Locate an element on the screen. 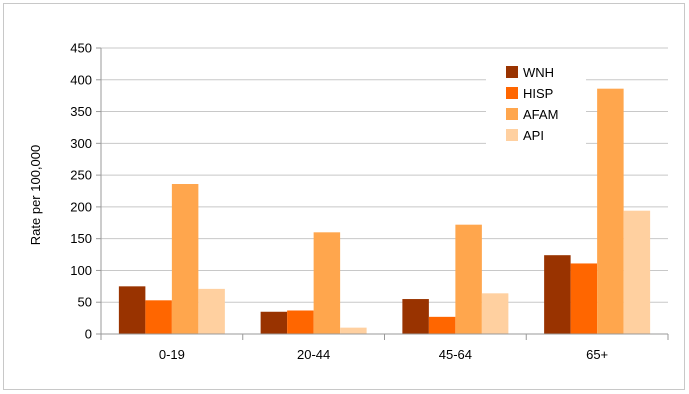 Image resolution: width=689 pixels, height=394 pixels. y-tick-label: 0 is located at coordinates (88, 334).